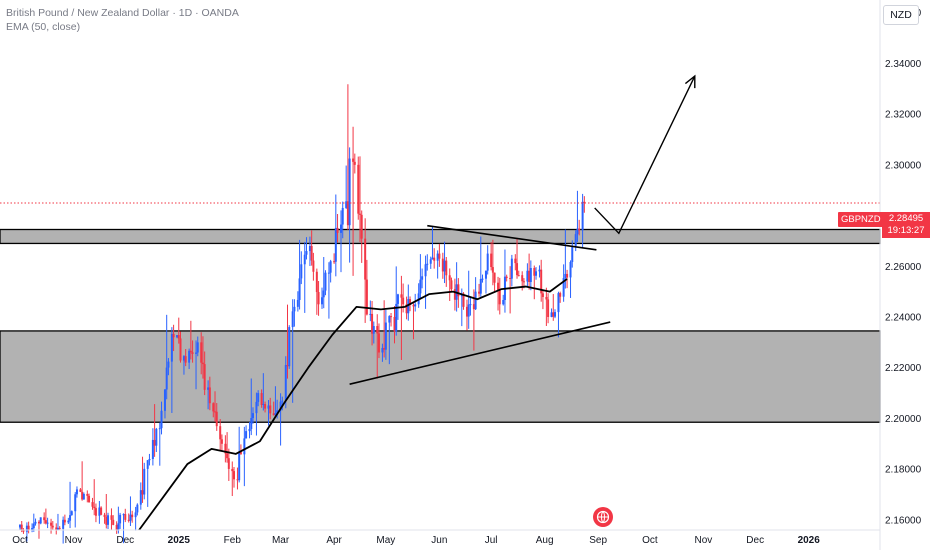 The height and width of the screenshot is (555, 932). What do you see at coordinates (125, 540) in the screenshot?
I see `x-tick-label: Dec` at bounding box center [125, 540].